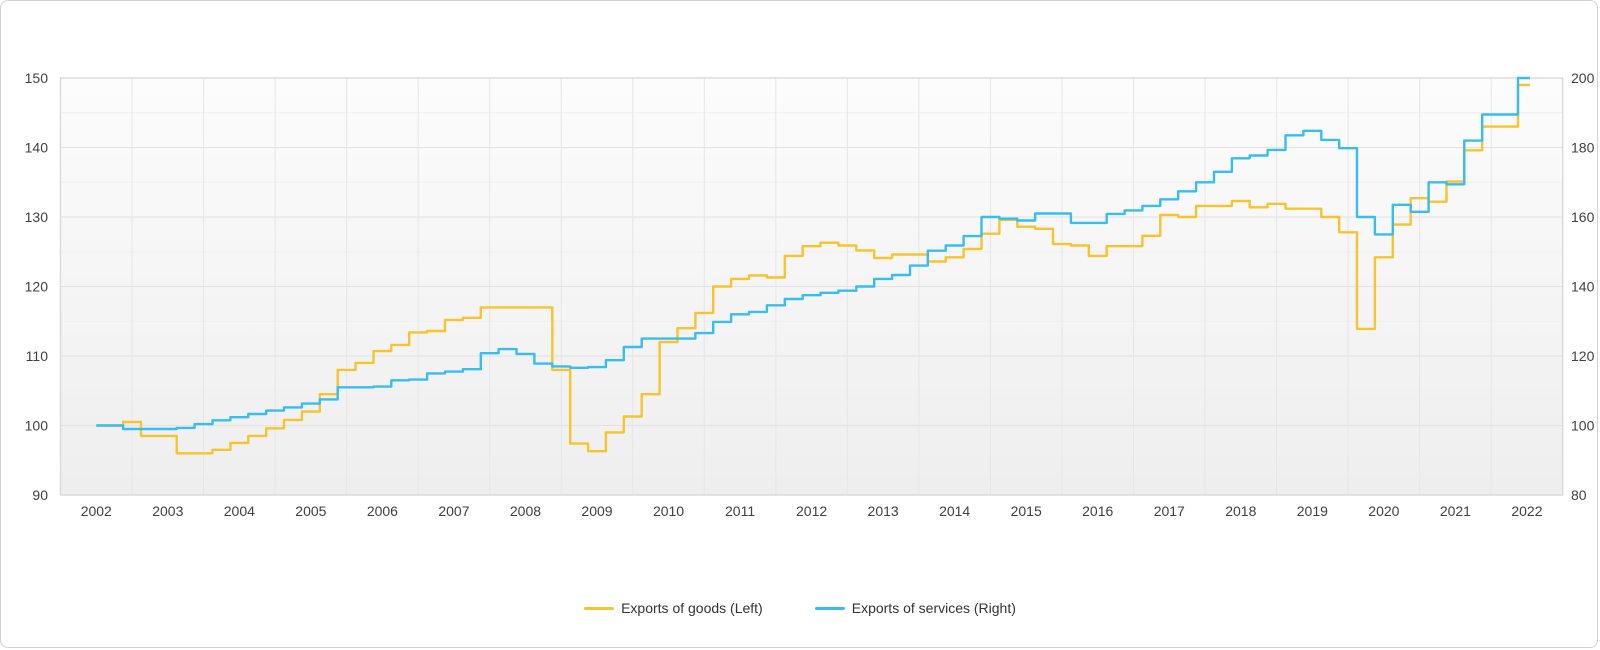  What do you see at coordinates (811, 511) in the screenshot?
I see `x-axis-tick-label: 2012` at bounding box center [811, 511].